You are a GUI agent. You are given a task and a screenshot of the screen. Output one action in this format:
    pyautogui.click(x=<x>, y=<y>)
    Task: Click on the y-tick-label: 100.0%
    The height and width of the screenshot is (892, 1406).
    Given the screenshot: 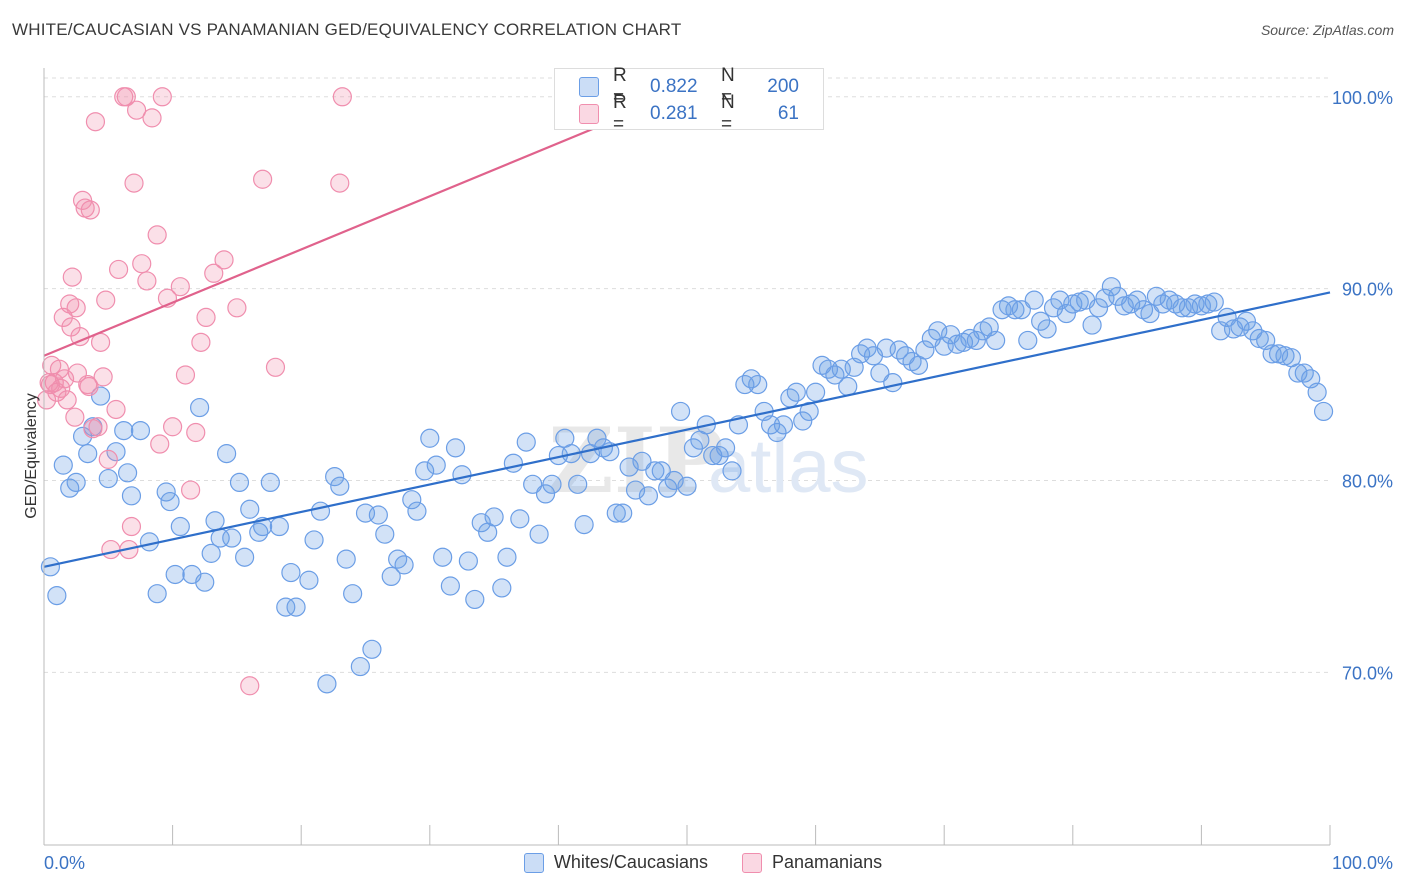 What is the action you would take?
    pyautogui.click(x=1362, y=98)
    